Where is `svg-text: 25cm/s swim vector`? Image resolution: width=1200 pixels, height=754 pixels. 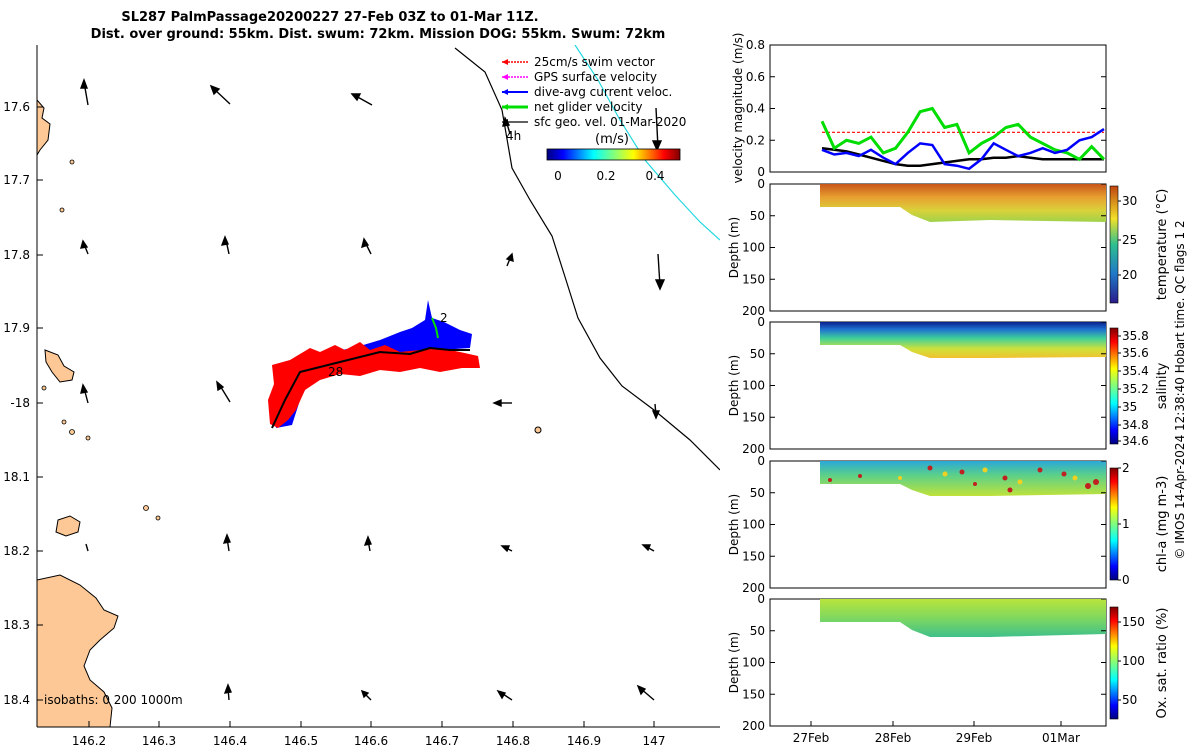
svg-text: 25cm/s swim vector is located at coordinates (594, 62).